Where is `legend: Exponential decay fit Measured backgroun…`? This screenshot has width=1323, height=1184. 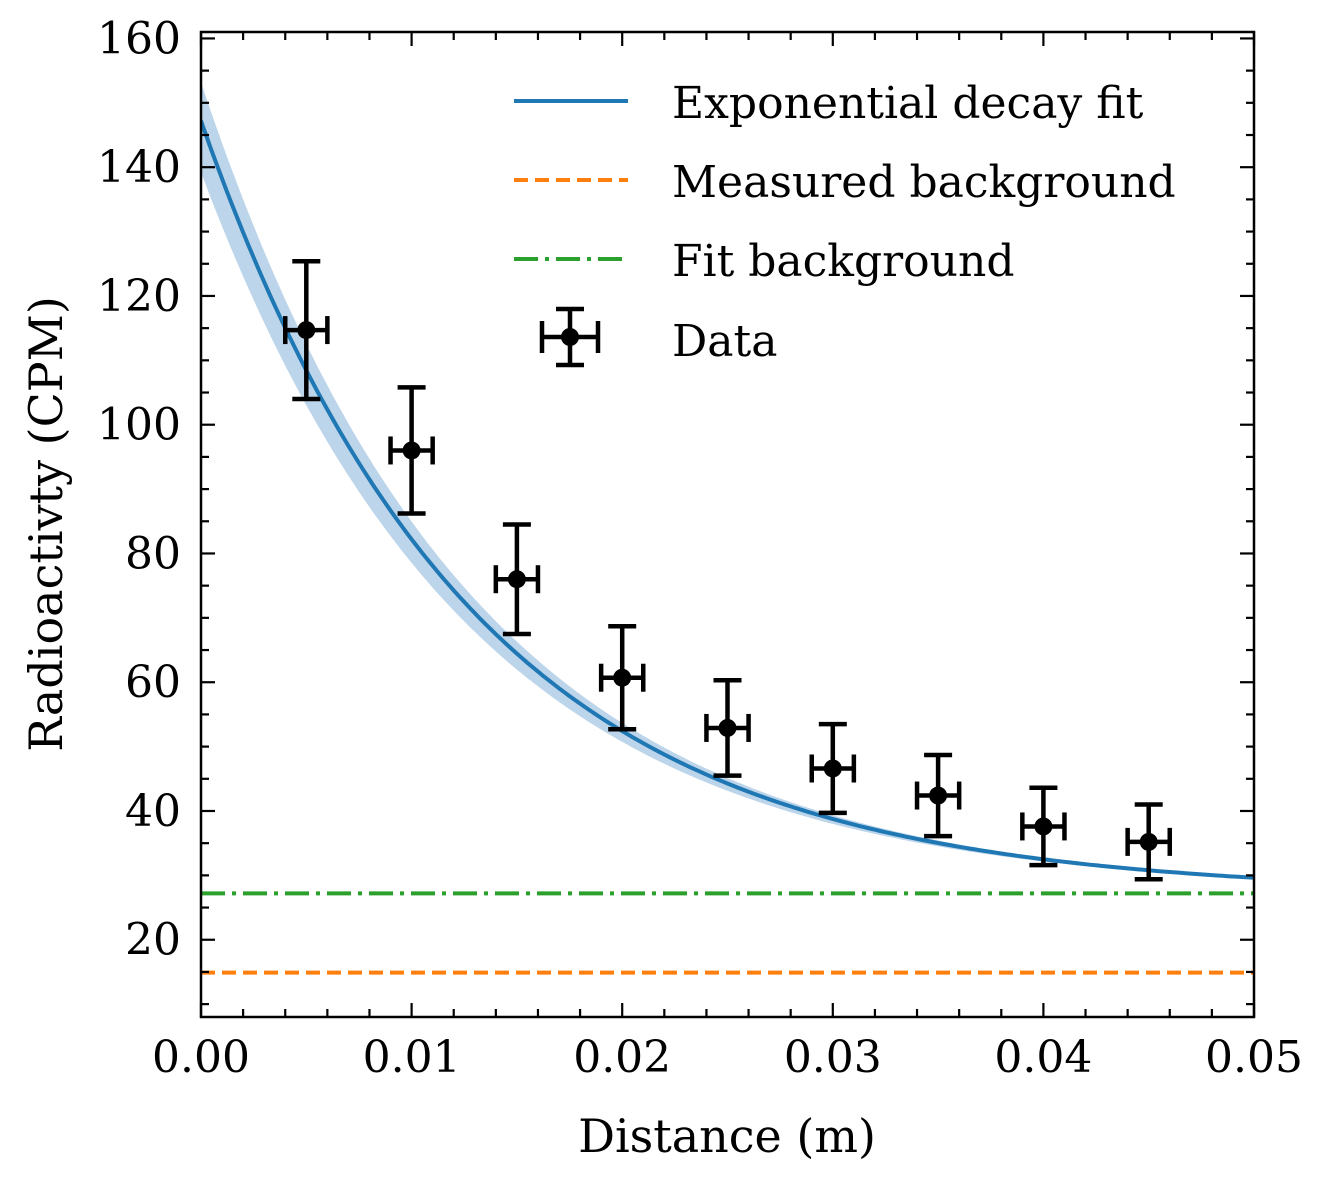 legend: Exponential decay fit Measured backgroun… is located at coordinates (845, 223).